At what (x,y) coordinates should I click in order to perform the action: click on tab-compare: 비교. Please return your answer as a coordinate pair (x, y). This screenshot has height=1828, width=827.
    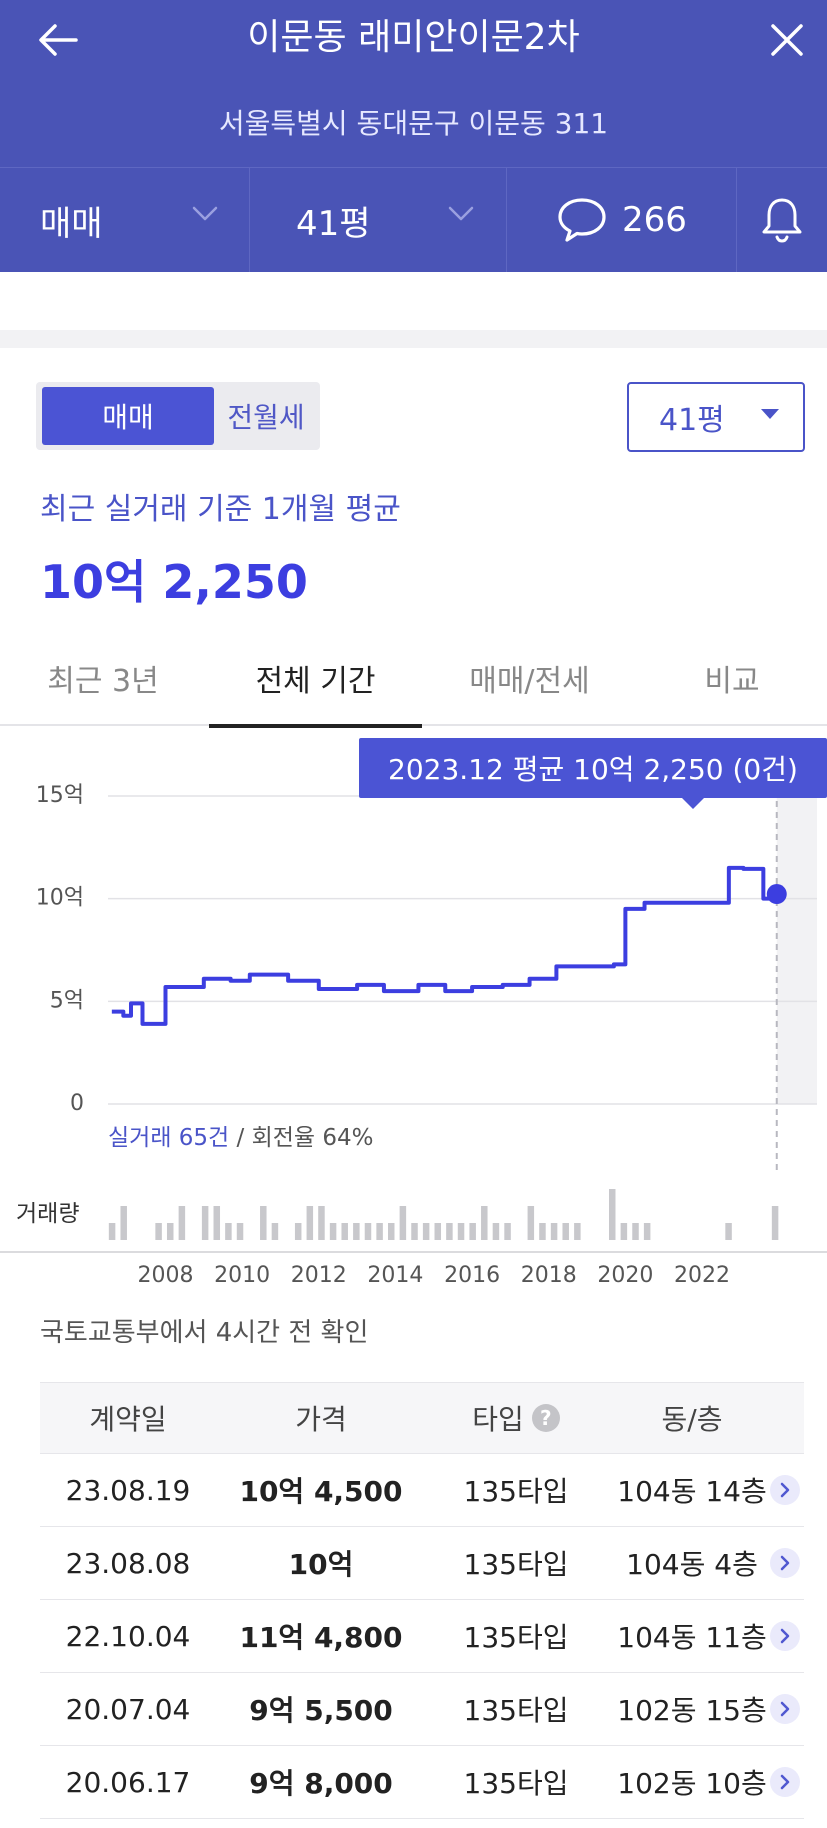
    Looking at the image, I should click on (732, 681).